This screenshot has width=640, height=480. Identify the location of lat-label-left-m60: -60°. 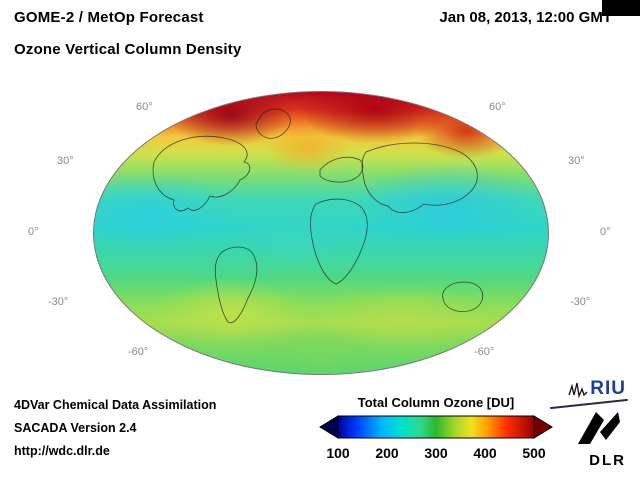
(138, 352).